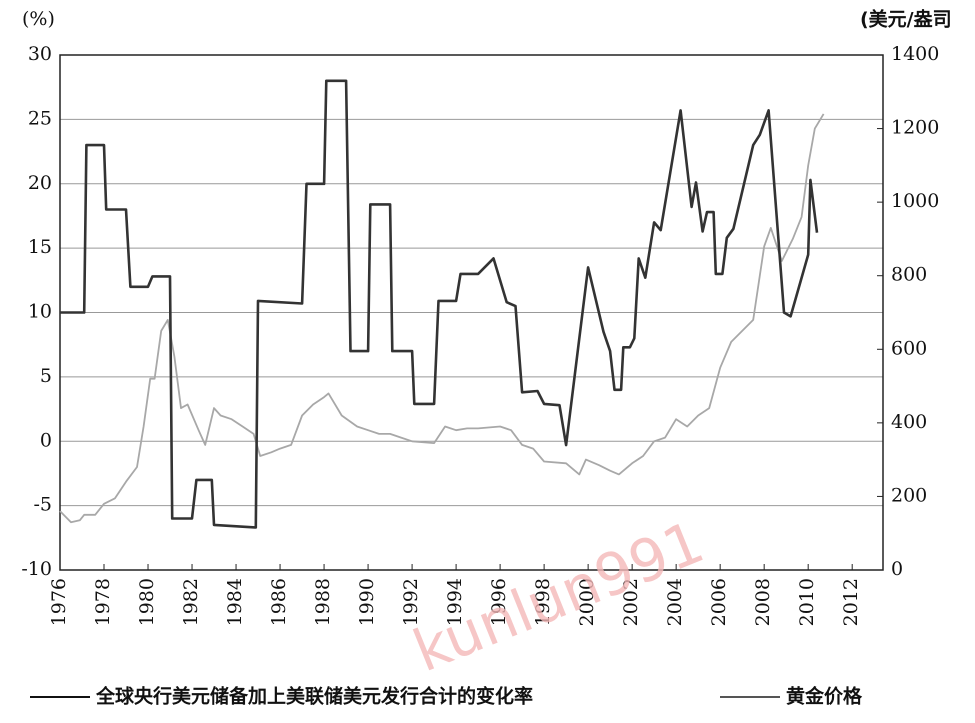 This screenshot has height=723, width=975. I want to click on x-tick-label: 2008, so click(763, 602).